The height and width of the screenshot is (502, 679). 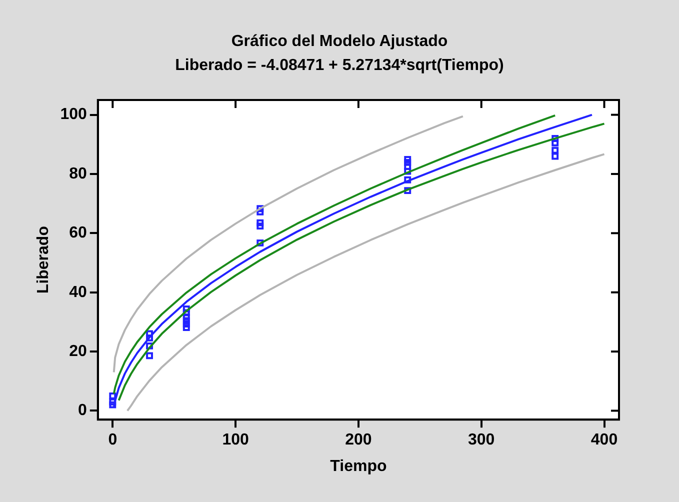 I want to click on chart-title: Gráfico del Modelo Ajustado, so click(x=339, y=42).